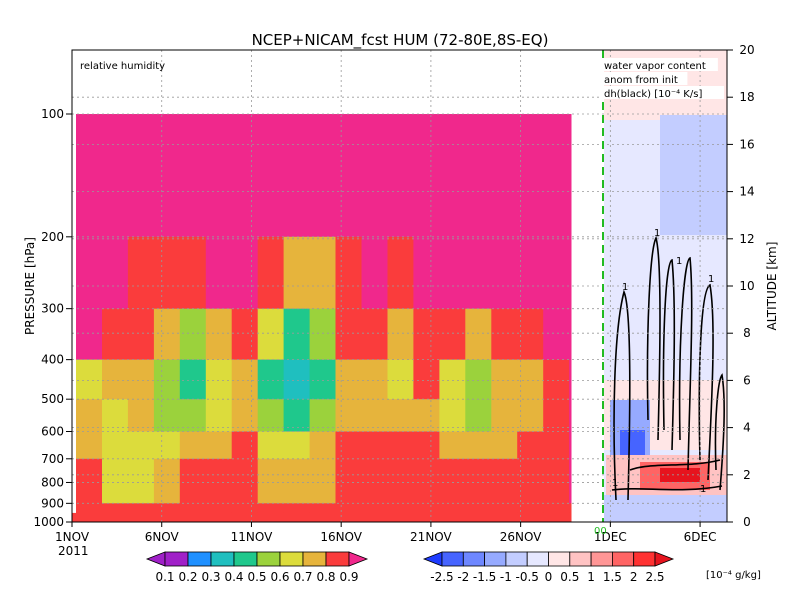 The image size is (800, 600). Describe the element at coordinates (657, 233) in the screenshot. I see `contour-label: 1` at that location.